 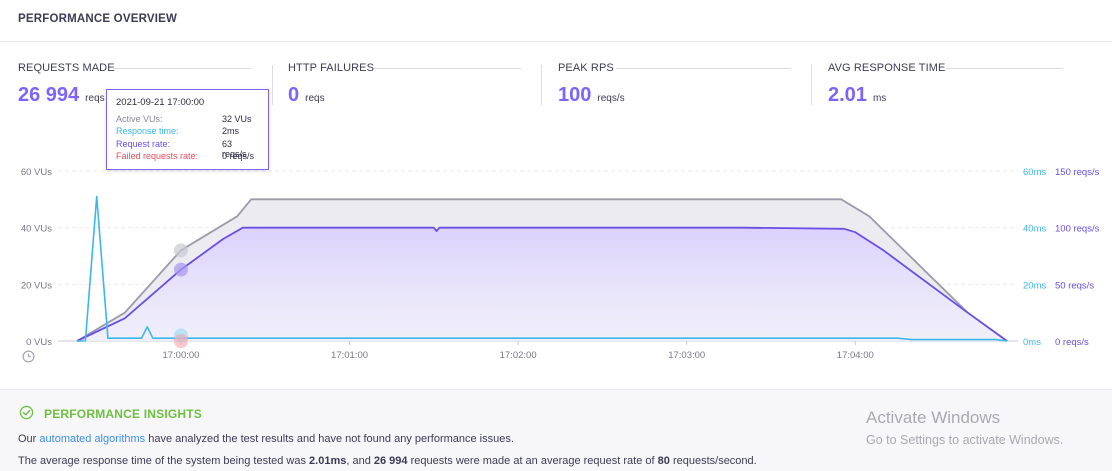 I want to click on y-tick-label-vus: 40 VUs, so click(x=36, y=229).